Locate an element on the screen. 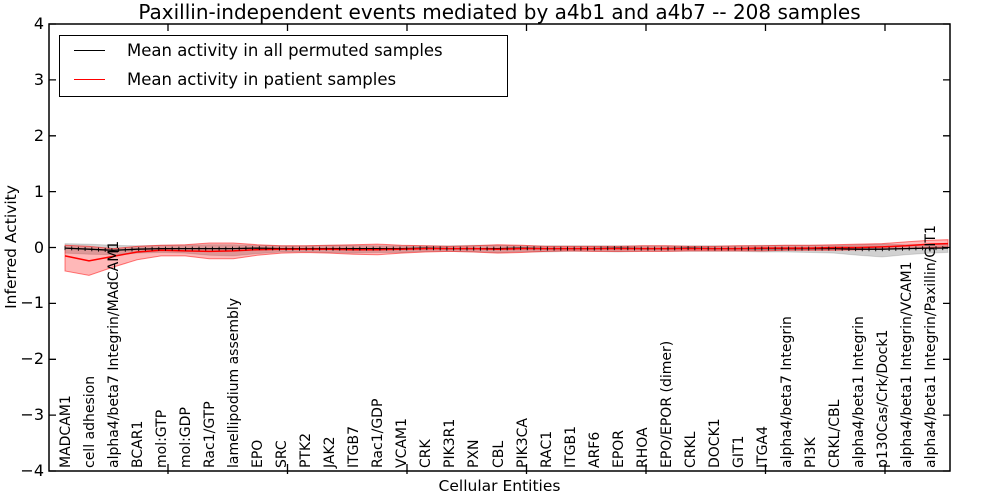 The height and width of the screenshot is (500, 1000). x-tick-label: BCAR1 is located at coordinates (138, 444).